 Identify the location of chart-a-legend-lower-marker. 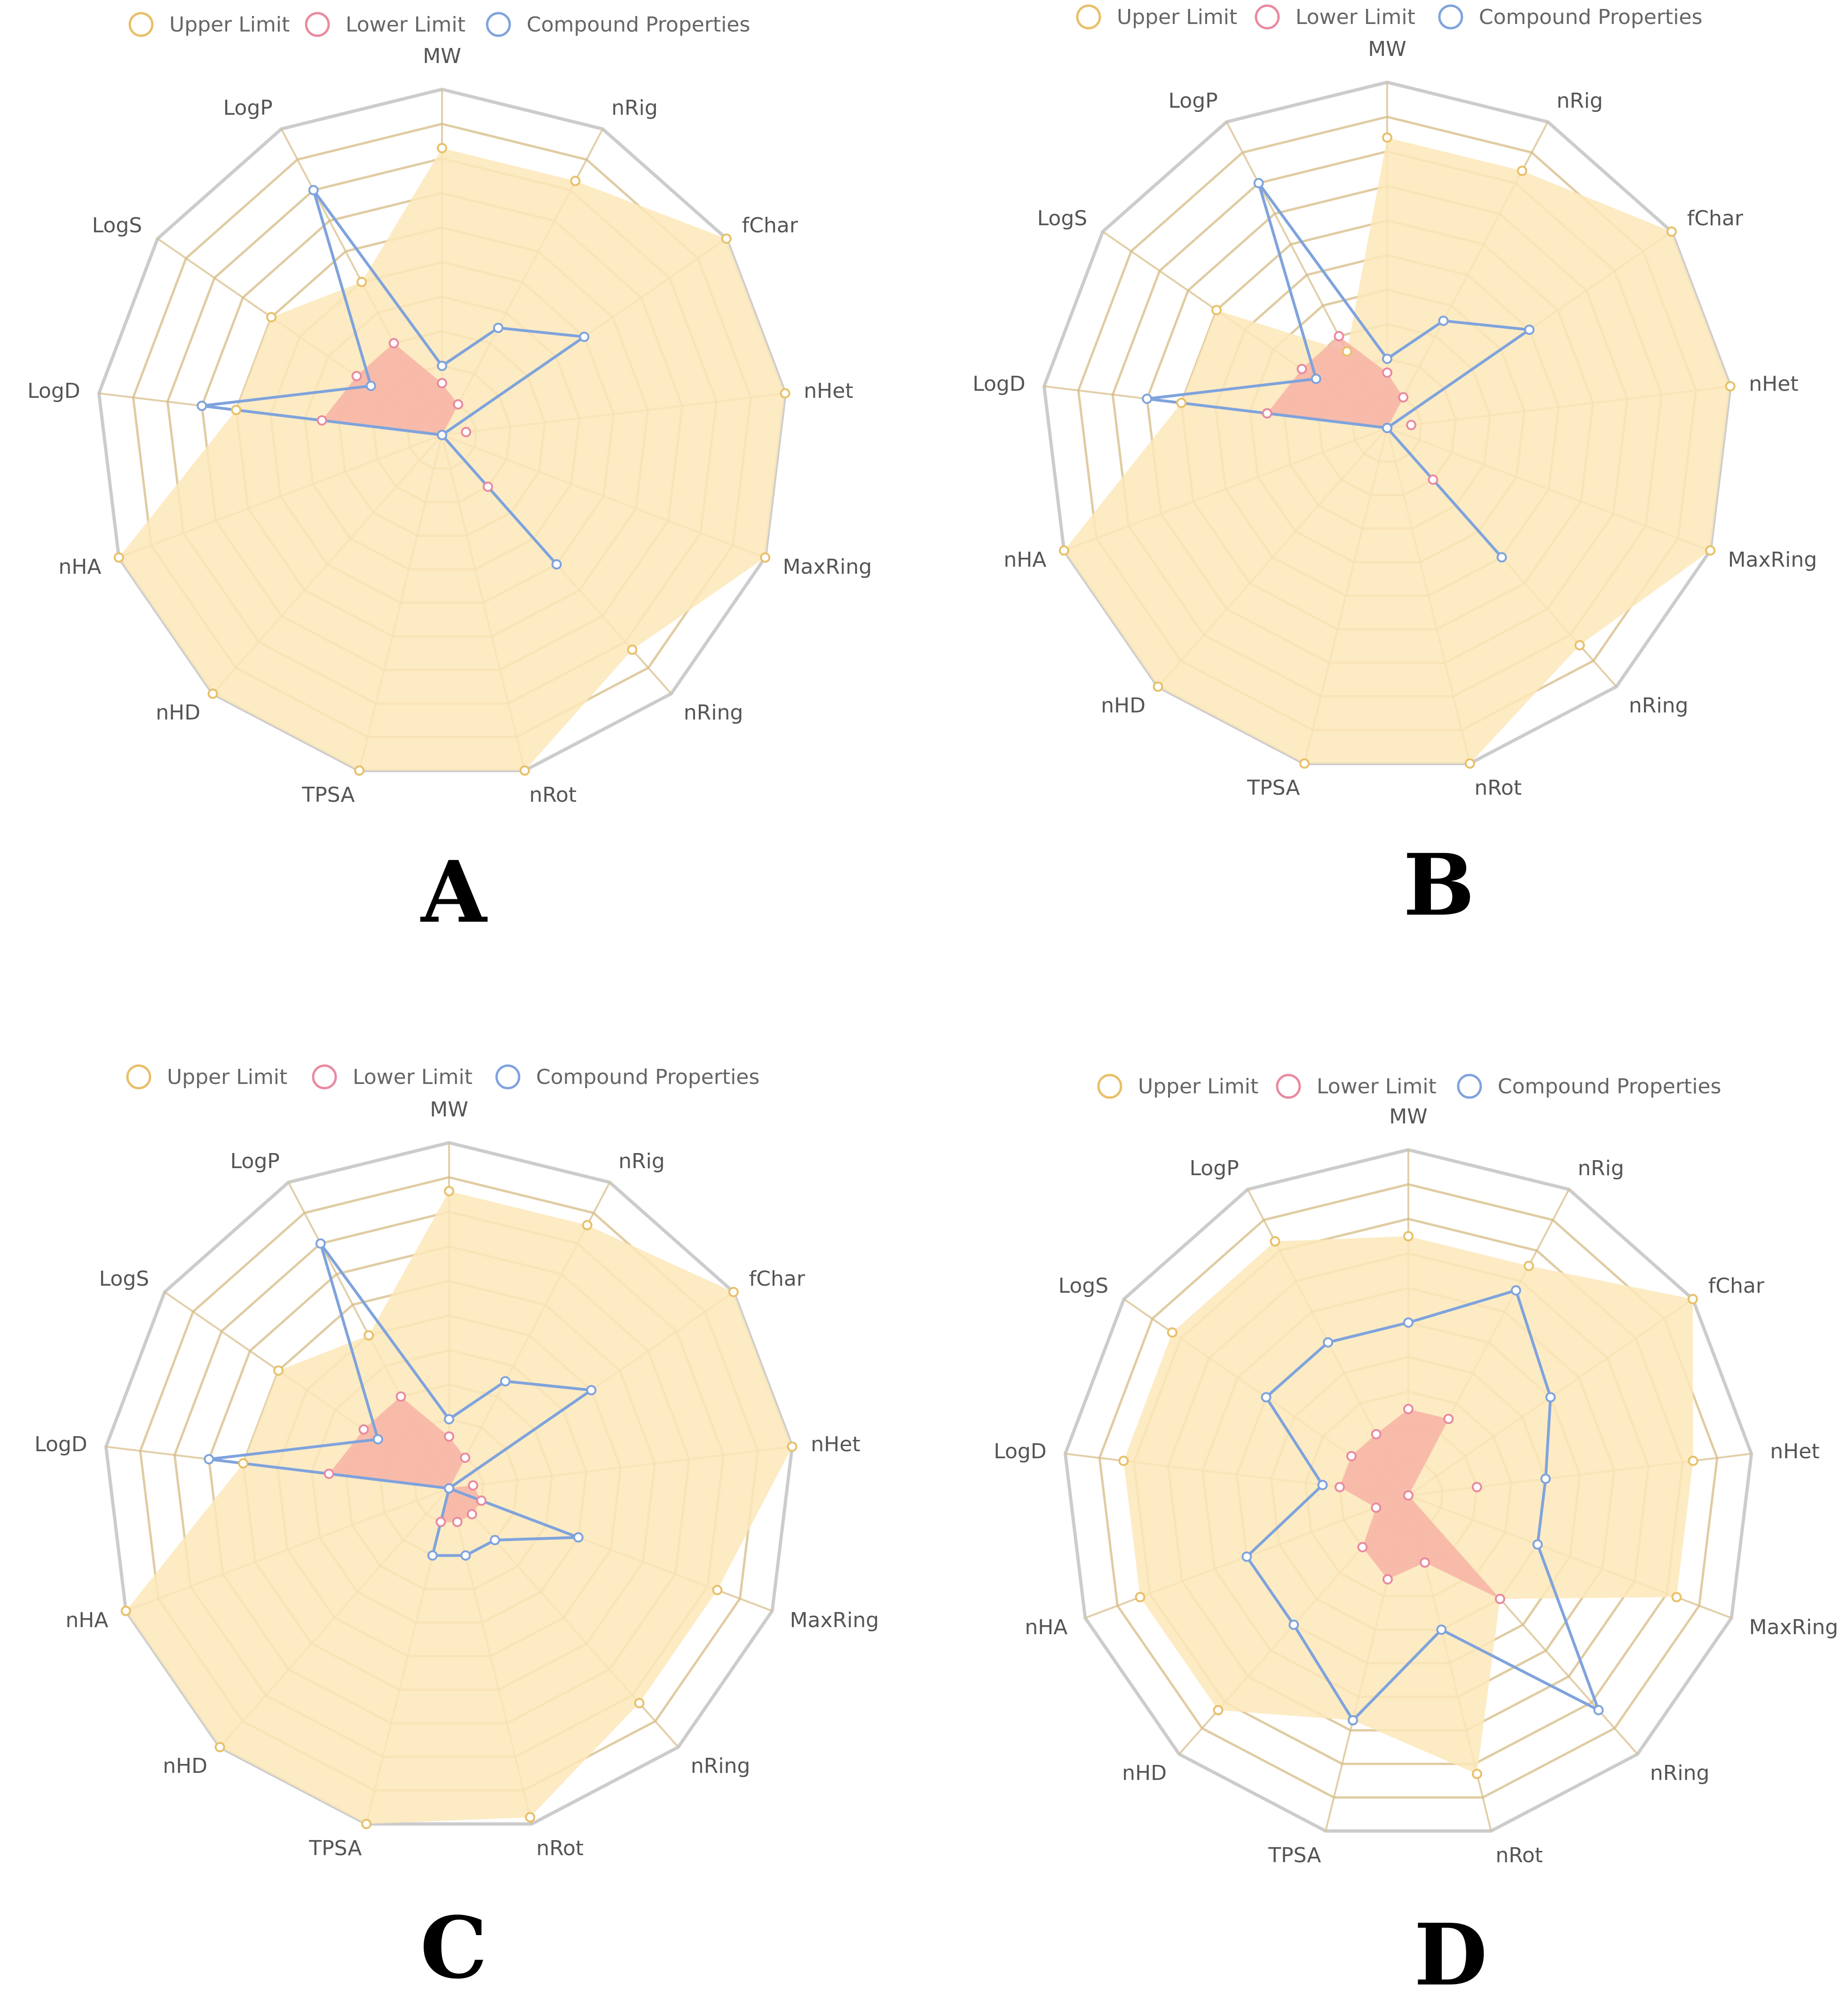
(317, 24).